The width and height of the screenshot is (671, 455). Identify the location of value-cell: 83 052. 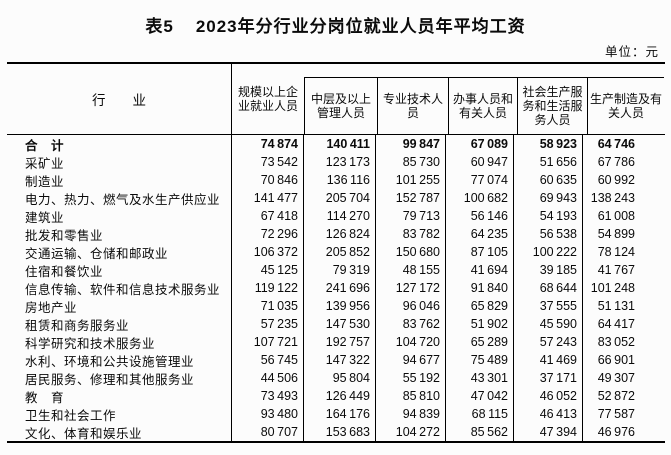
(616, 342).